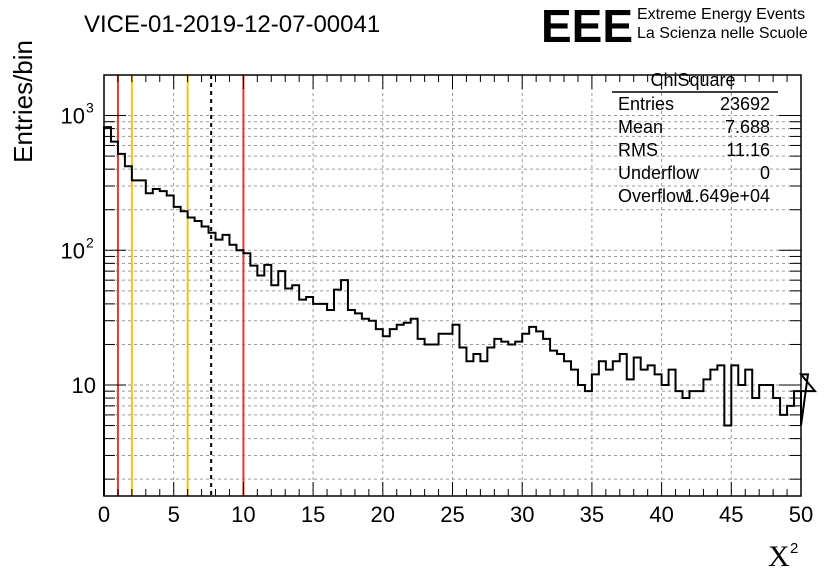 This screenshot has width=836, height=572. I want to click on eee-logo-line2: La Scienza nelle Scuole, so click(722, 33).